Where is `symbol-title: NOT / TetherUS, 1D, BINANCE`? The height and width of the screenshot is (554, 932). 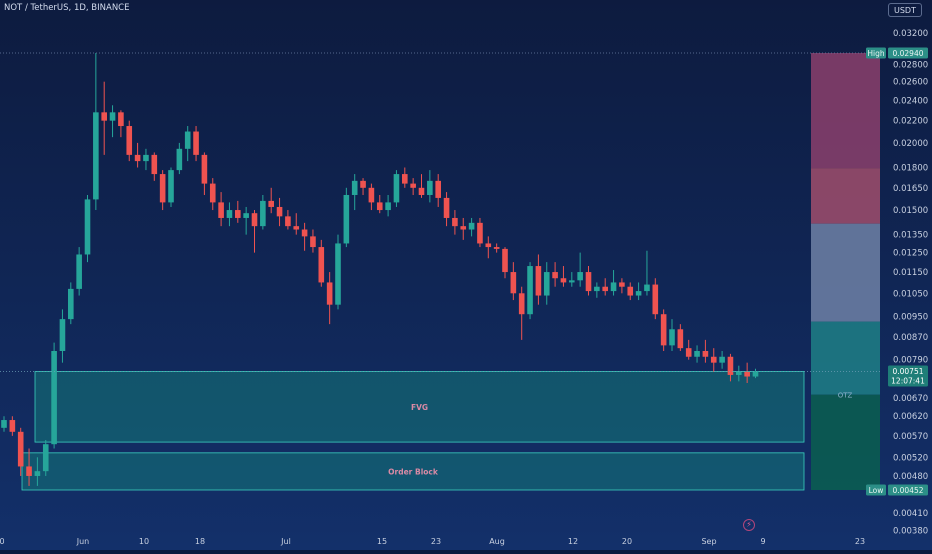 symbol-title: NOT / TetherUS, 1D, BINANCE is located at coordinates (67, 8).